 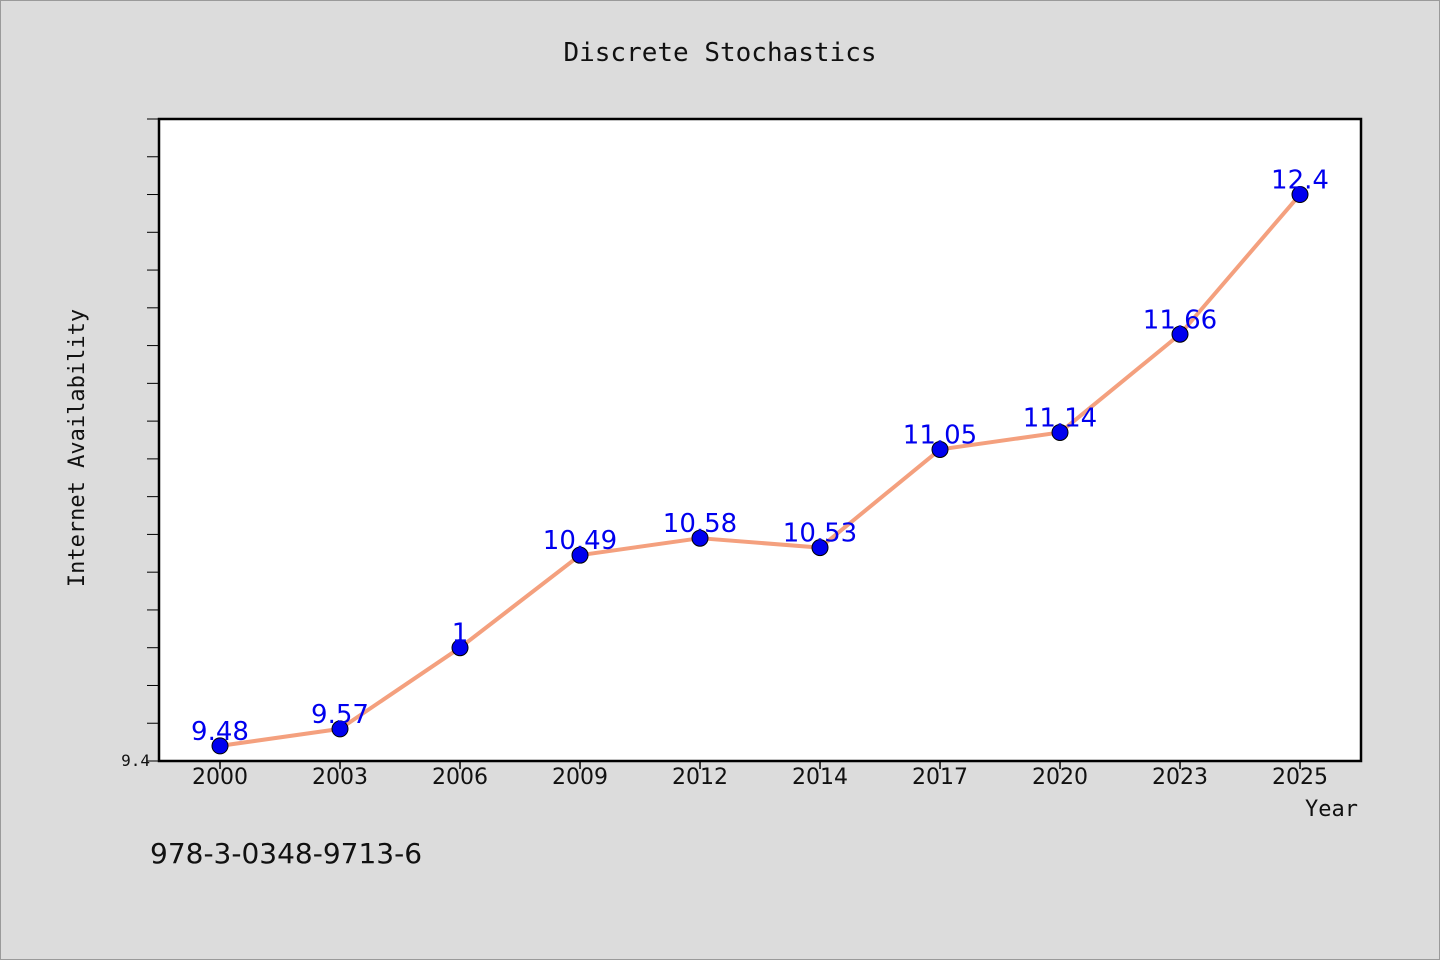 What do you see at coordinates (1060, 418) in the screenshot?
I see `data-label: 11.14` at bounding box center [1060, 418].